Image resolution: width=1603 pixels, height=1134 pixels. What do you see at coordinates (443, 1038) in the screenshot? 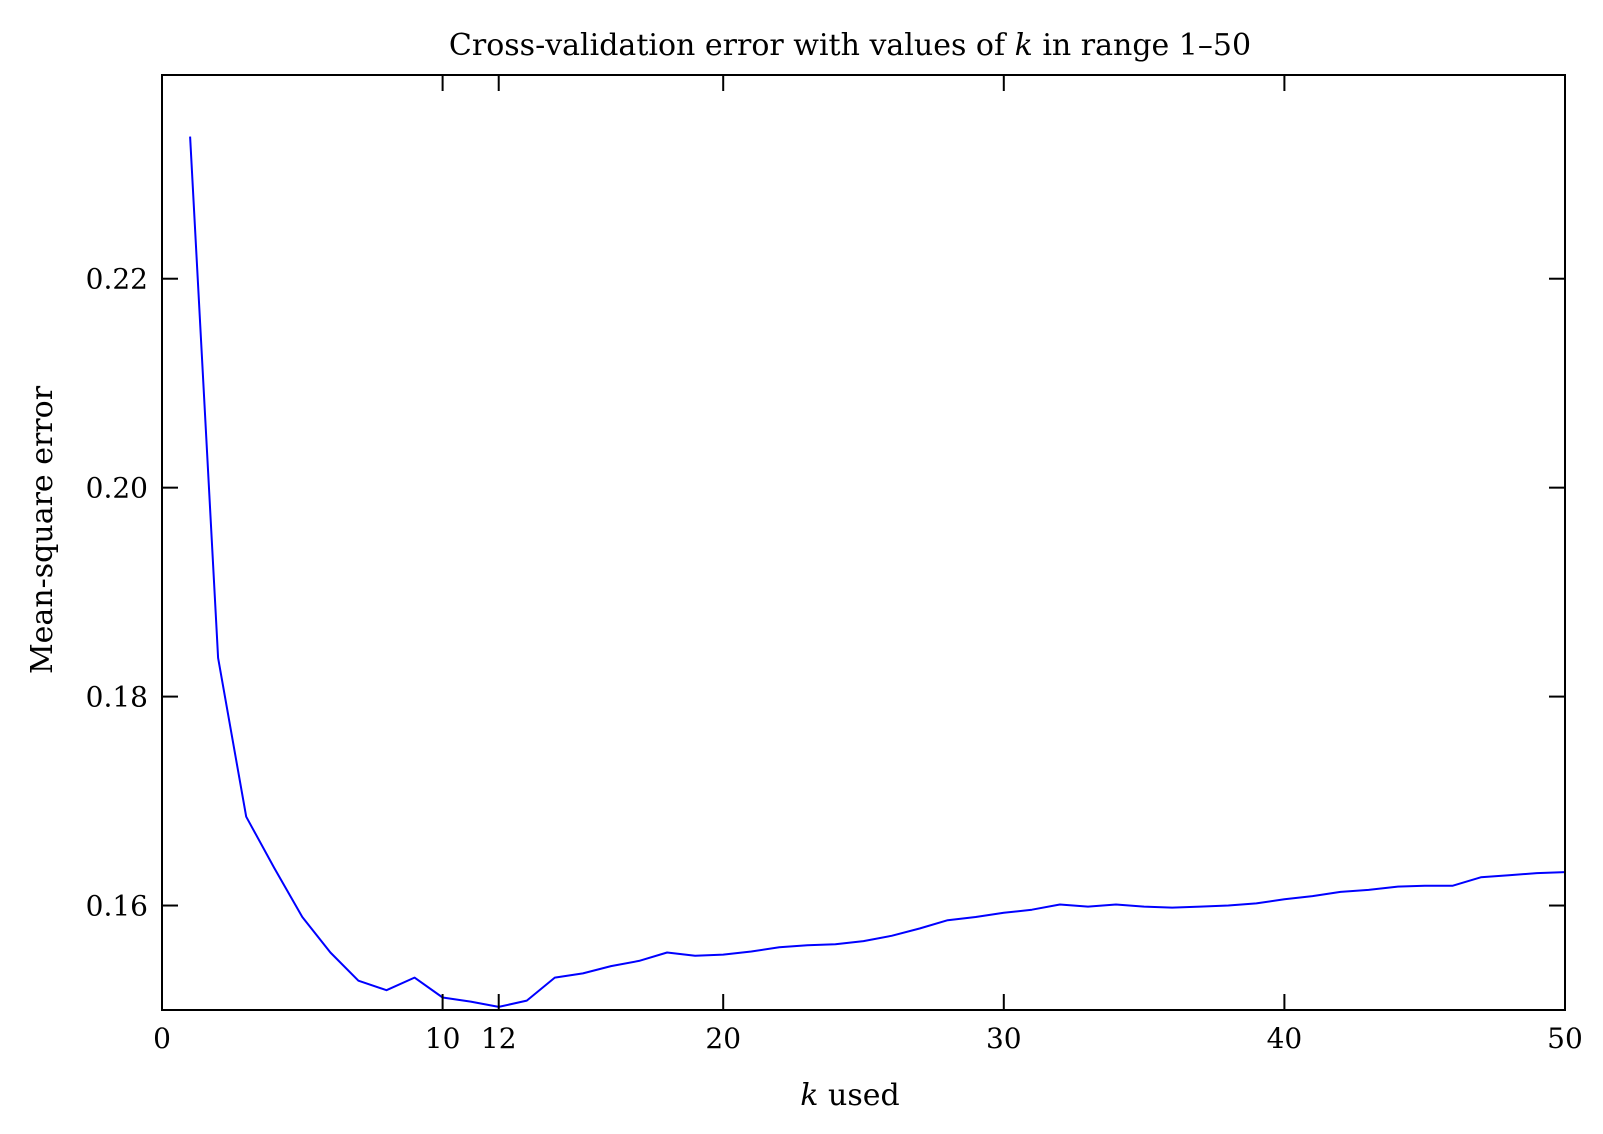
I see `x-tick-label: 10` at bounding box center [443, 1038].